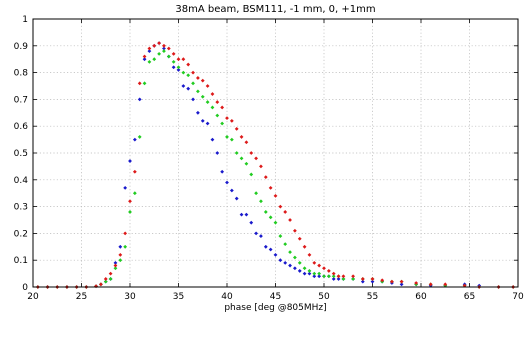 Image resolution: width=525 pixels, height=342 pixels. What do you see at coordinates (275, 297) in the screenshot?
I see `x-tick-label: 45` at bounding box center [275, 297].